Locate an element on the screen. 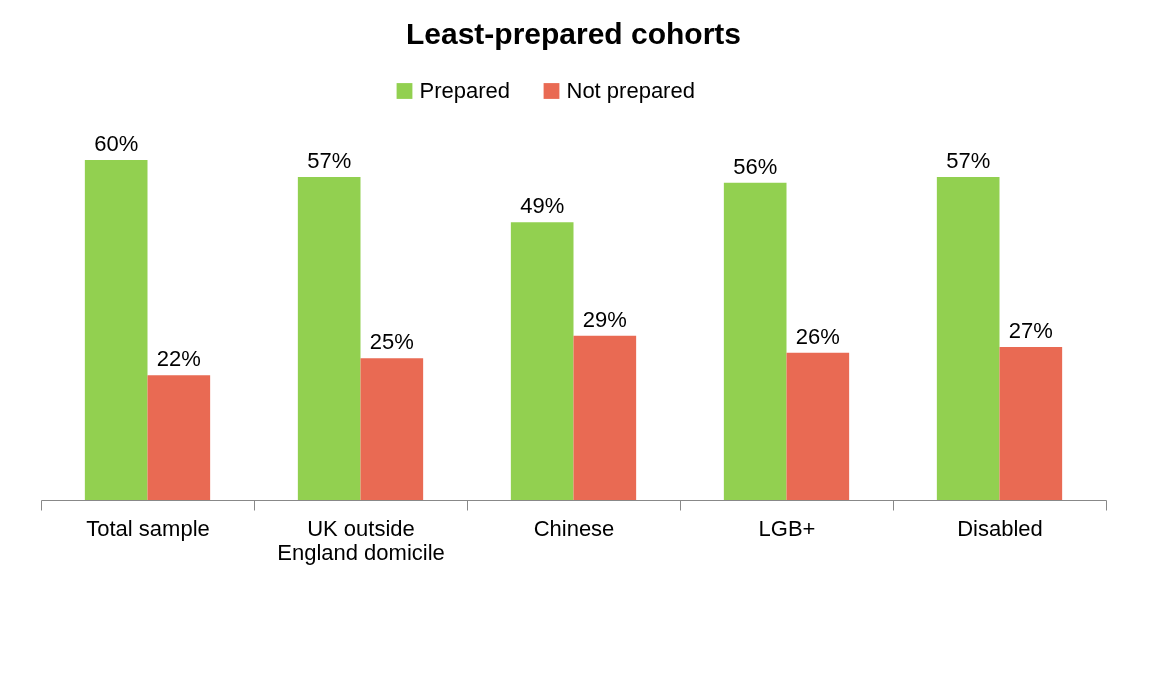  legend-label: Not prepared is located at coordinates (630, 90).